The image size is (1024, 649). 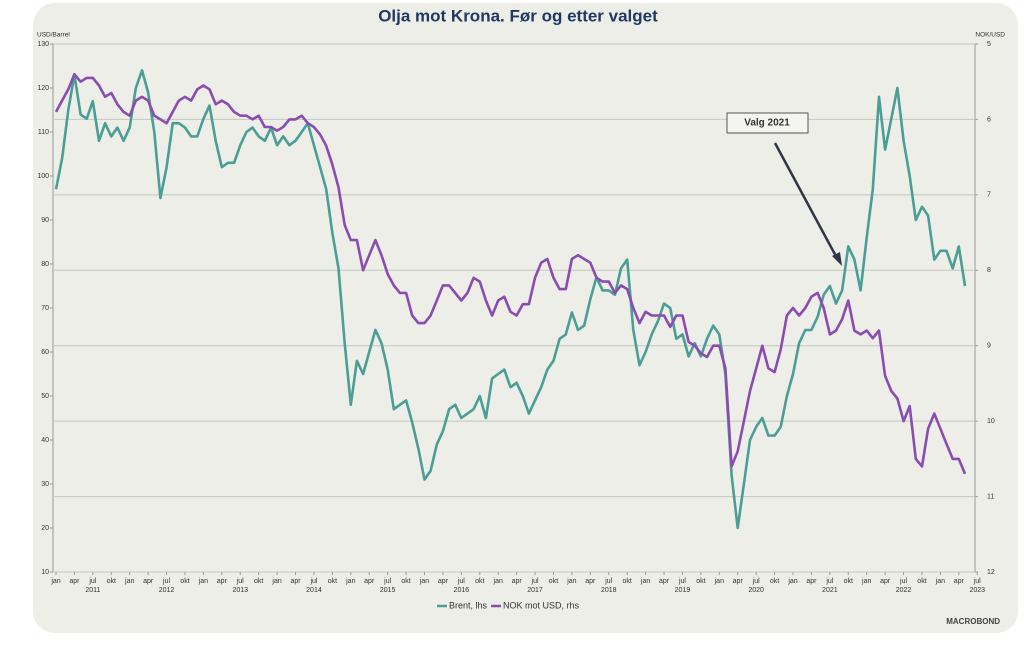 I want to click on x-year-label: 2012, so click(x=167, y=590).